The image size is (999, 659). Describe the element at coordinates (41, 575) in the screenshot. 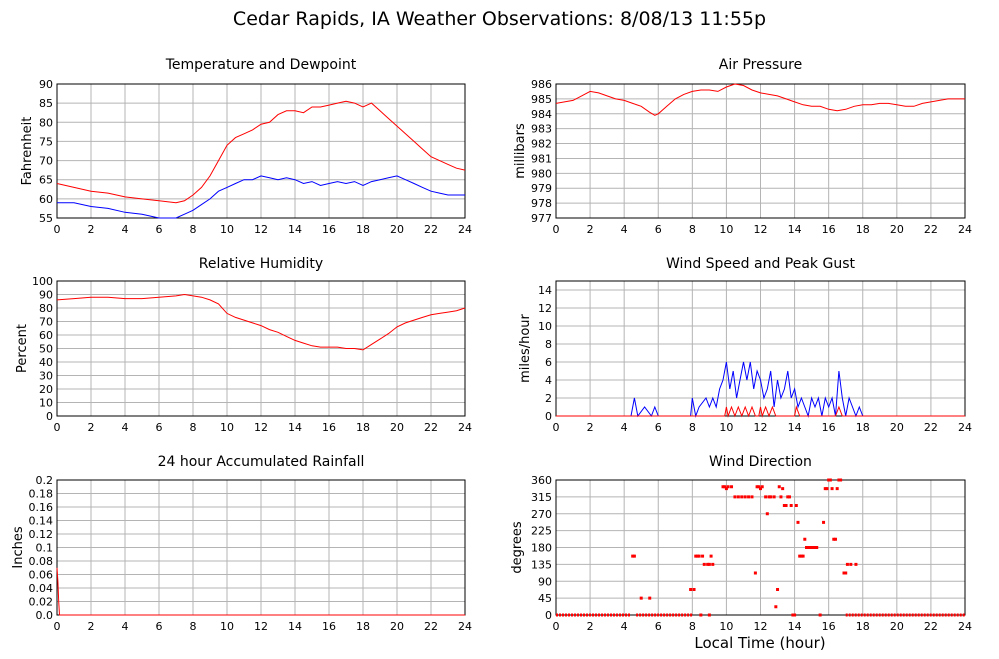

I see `rain-y-tick-label: 0.06` at that location.